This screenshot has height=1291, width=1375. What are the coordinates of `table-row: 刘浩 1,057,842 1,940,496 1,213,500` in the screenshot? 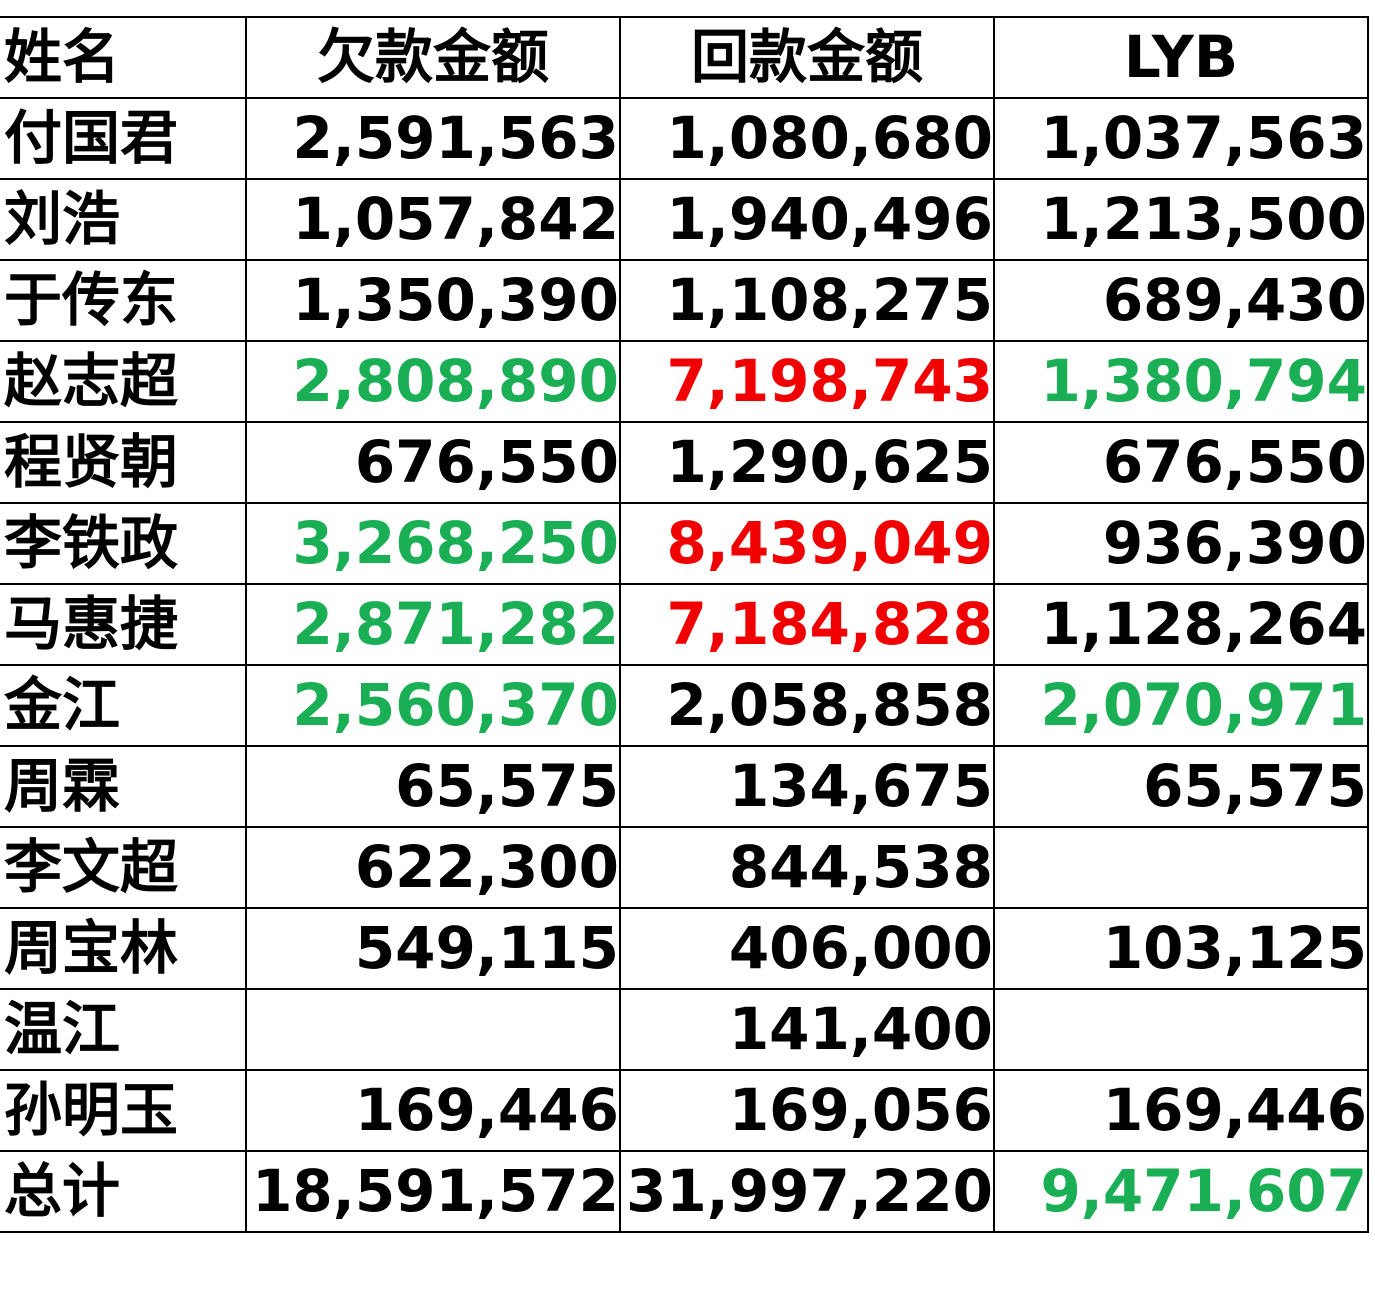 It's located at (684, 219).